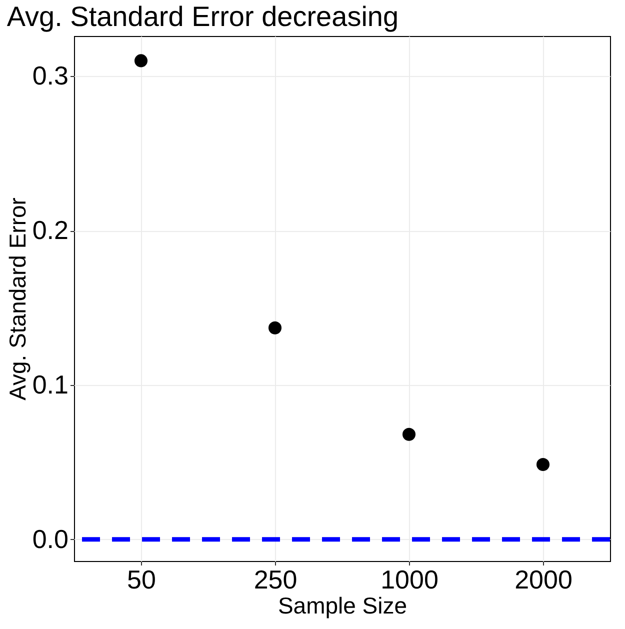 The height and width of the screenshot is (629, 625). I want to click on x-tick-label: 1000, so click(409, 579).